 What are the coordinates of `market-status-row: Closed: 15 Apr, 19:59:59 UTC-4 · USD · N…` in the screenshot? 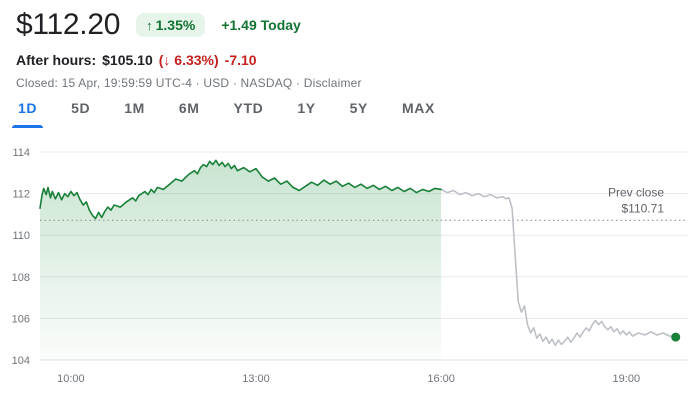 It's located at (189, 83).